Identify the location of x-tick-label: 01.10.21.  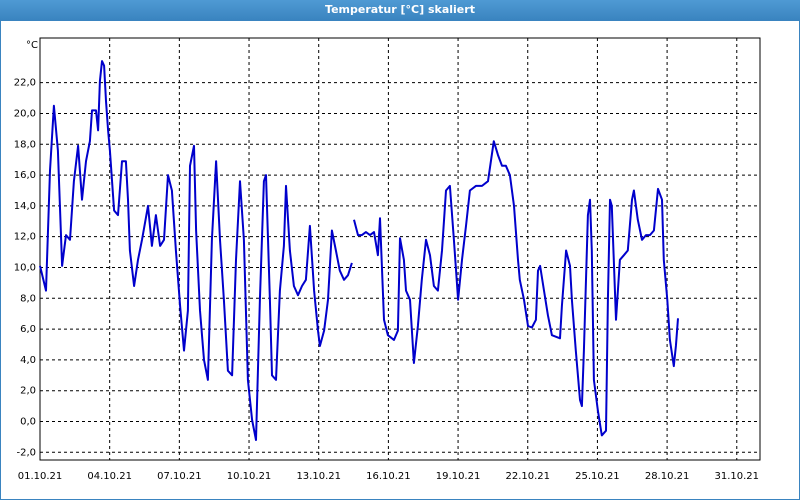
(40, 476).